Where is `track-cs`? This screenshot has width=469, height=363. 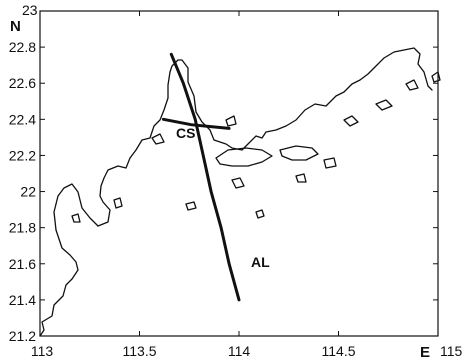 track-cs is located at coordinates (196, 123).